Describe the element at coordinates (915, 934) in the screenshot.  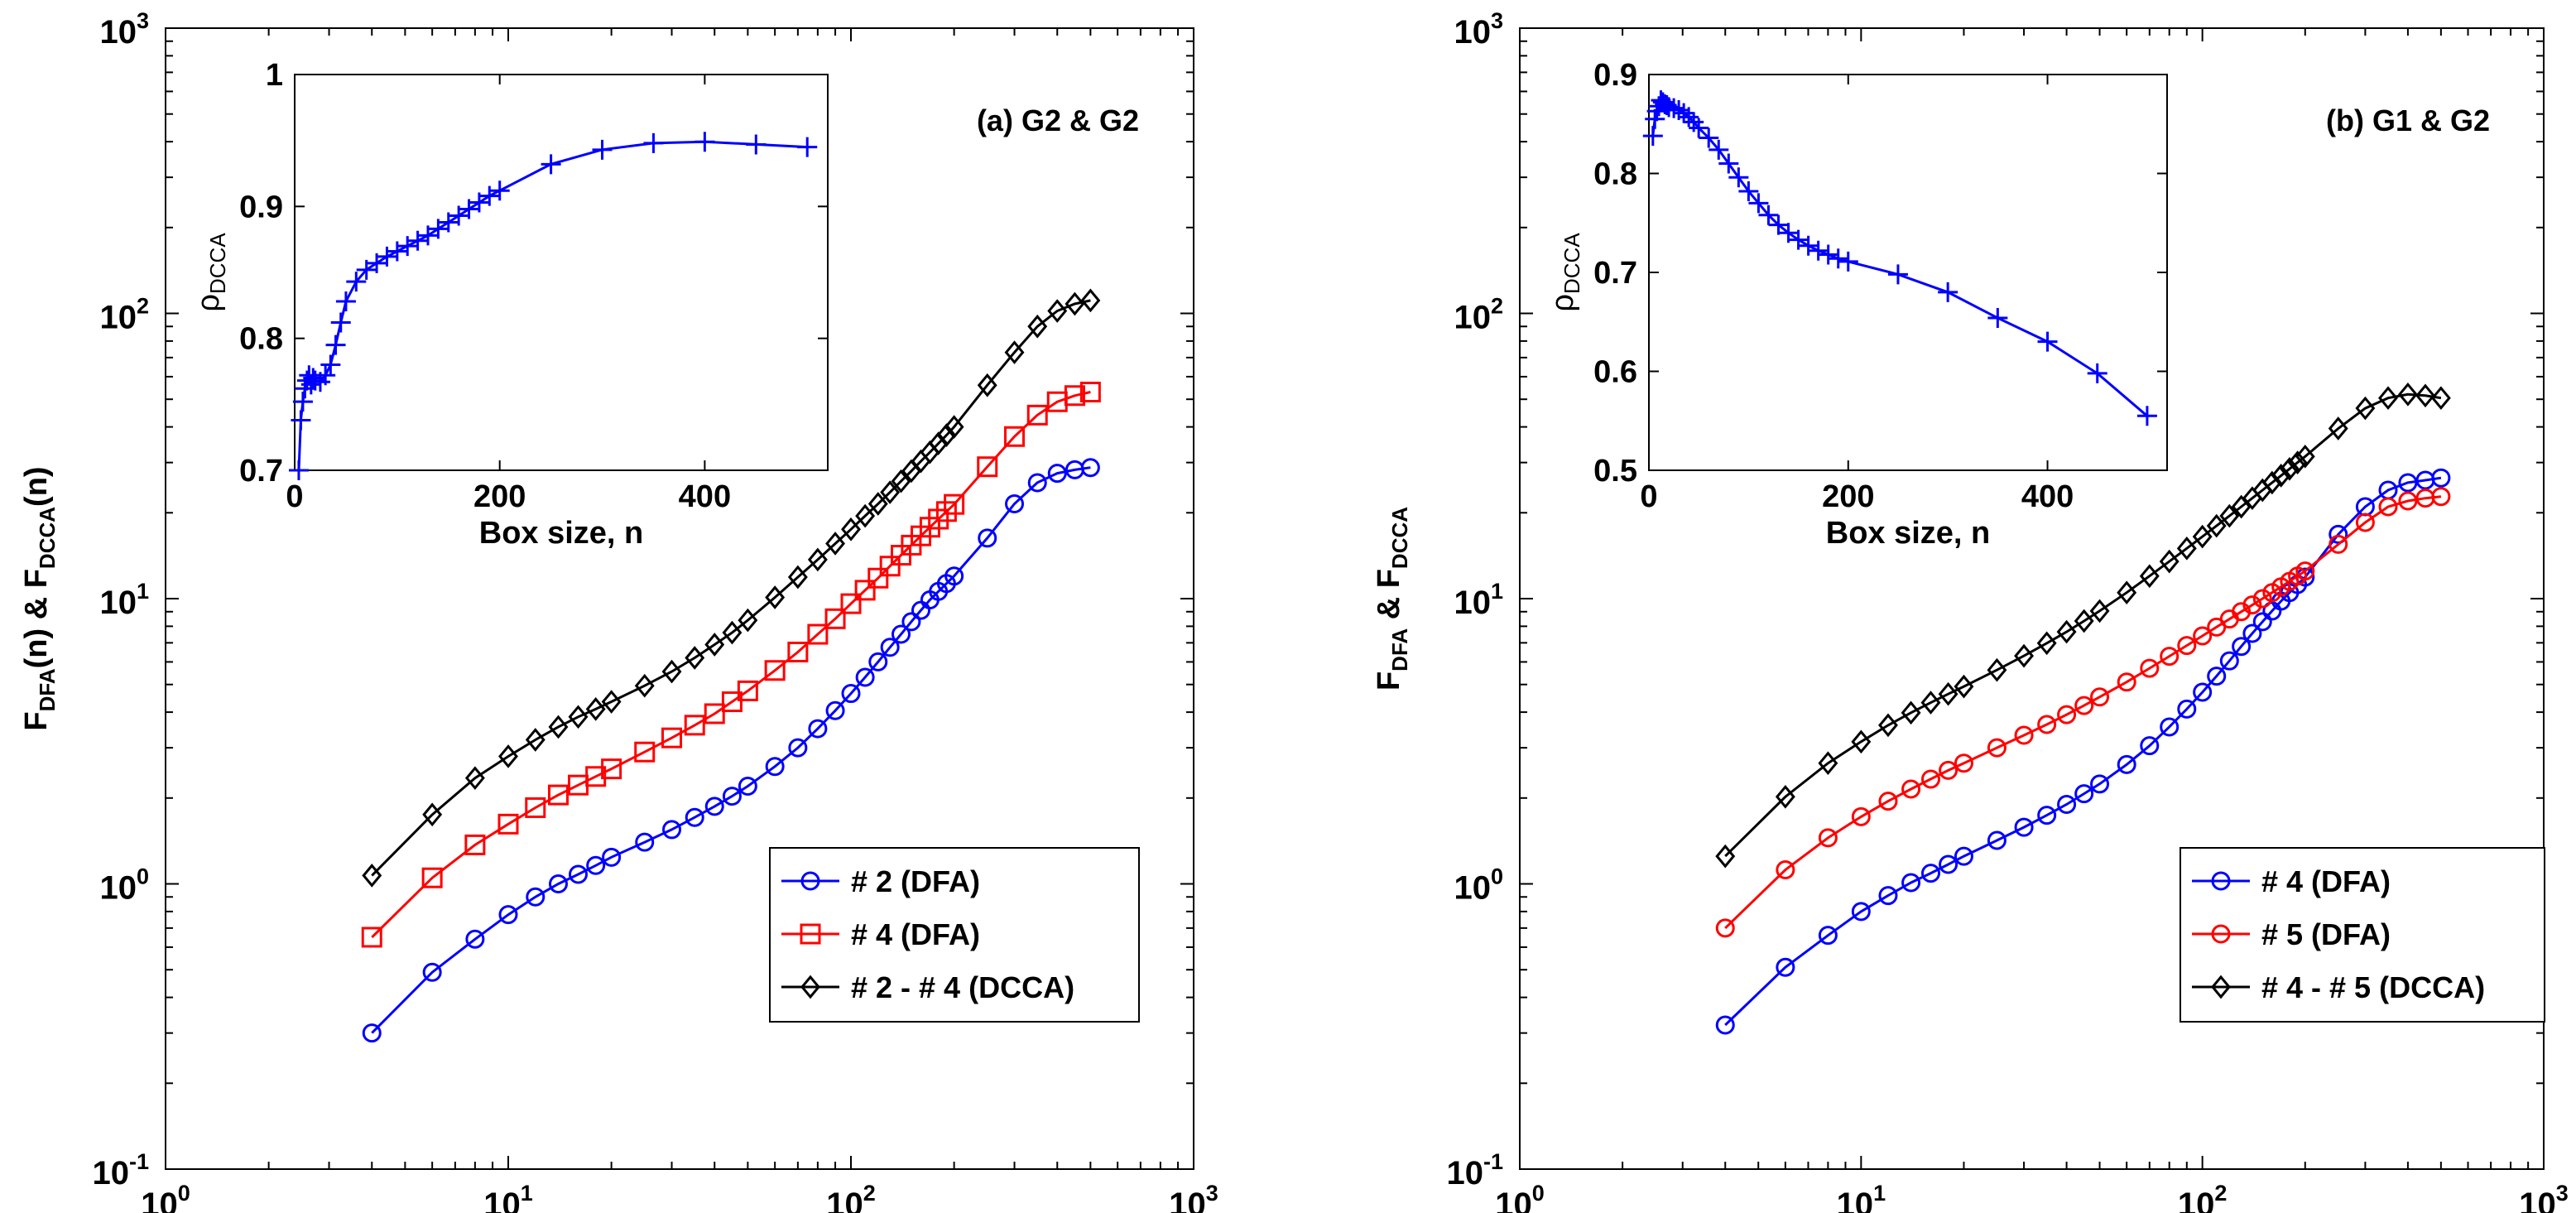
I see `legend-entry: # 4 (DFA)` at that location.